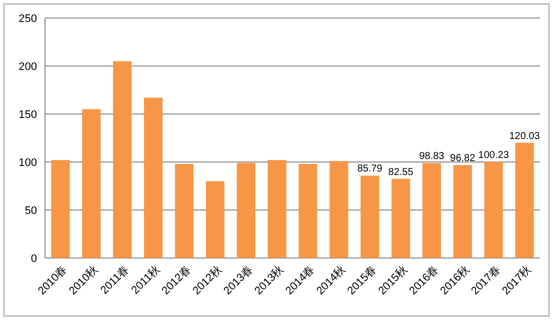 This screenshot has height=321, width=554. Describe the element at coordinates (27, 19) in the screenshot. I see `y-tick-label: 250` at that location.